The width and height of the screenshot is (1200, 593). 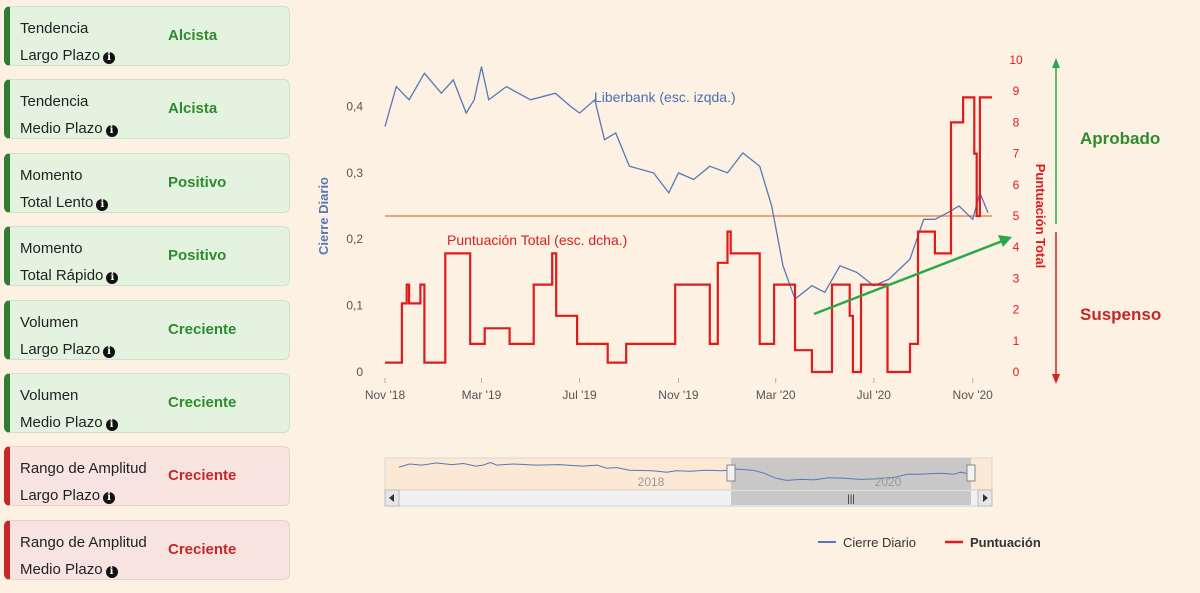 I want to click on y-right-tick-label: 0, so click(x=1016, y=372).